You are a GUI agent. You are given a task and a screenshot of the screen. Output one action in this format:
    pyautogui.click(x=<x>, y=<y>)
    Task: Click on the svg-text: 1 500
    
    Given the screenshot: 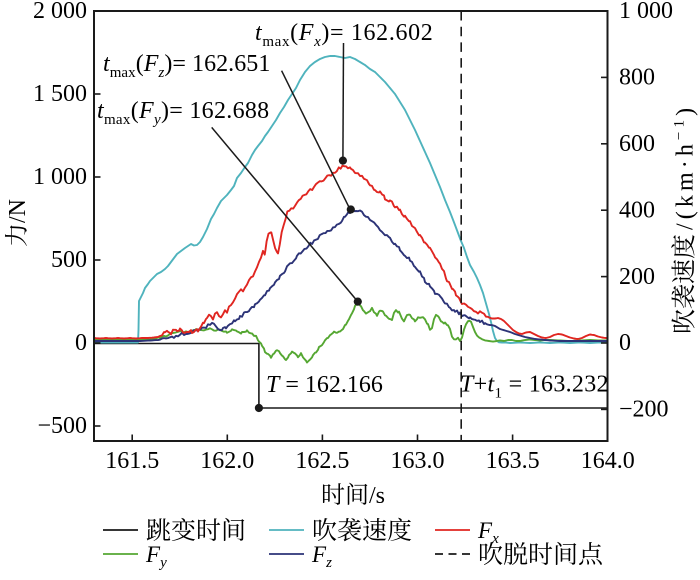 What is the action you would take?
    pyautogui.click(x=60, y=94)
    